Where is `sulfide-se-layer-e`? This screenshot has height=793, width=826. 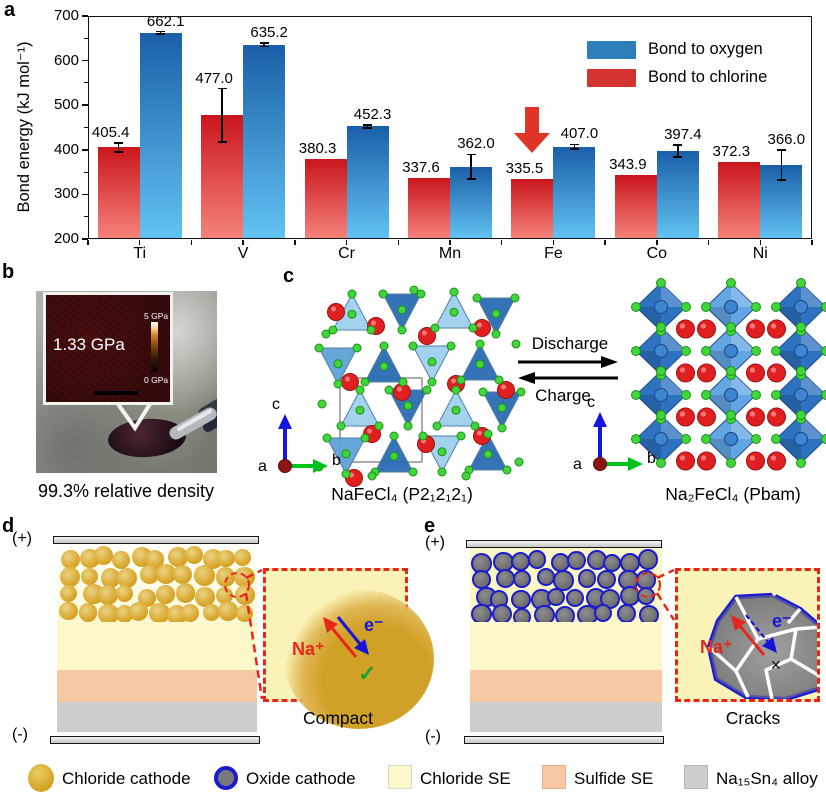
sulfide-se-layer-e is located at coordinates (566, 686).